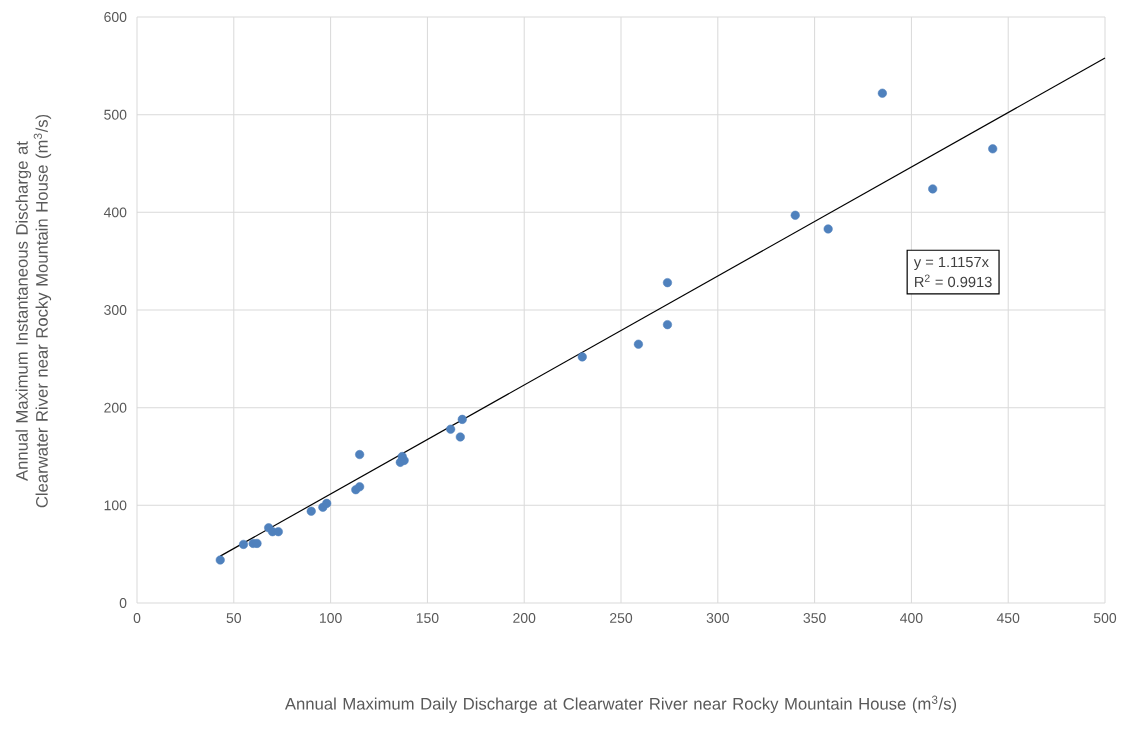  I want to click on x-tick-label: 150, so click(427, 618).